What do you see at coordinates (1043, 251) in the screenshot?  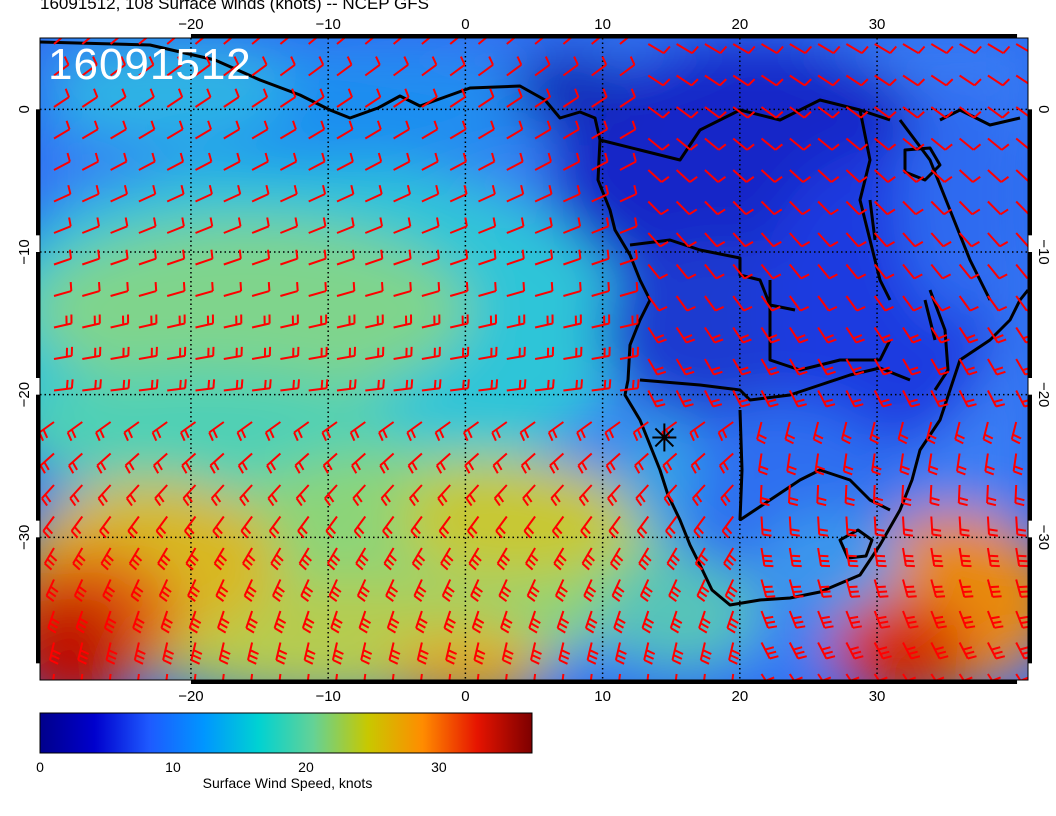 I see `lat-tick-label-right: −10` at bounding box center [1043, 251].